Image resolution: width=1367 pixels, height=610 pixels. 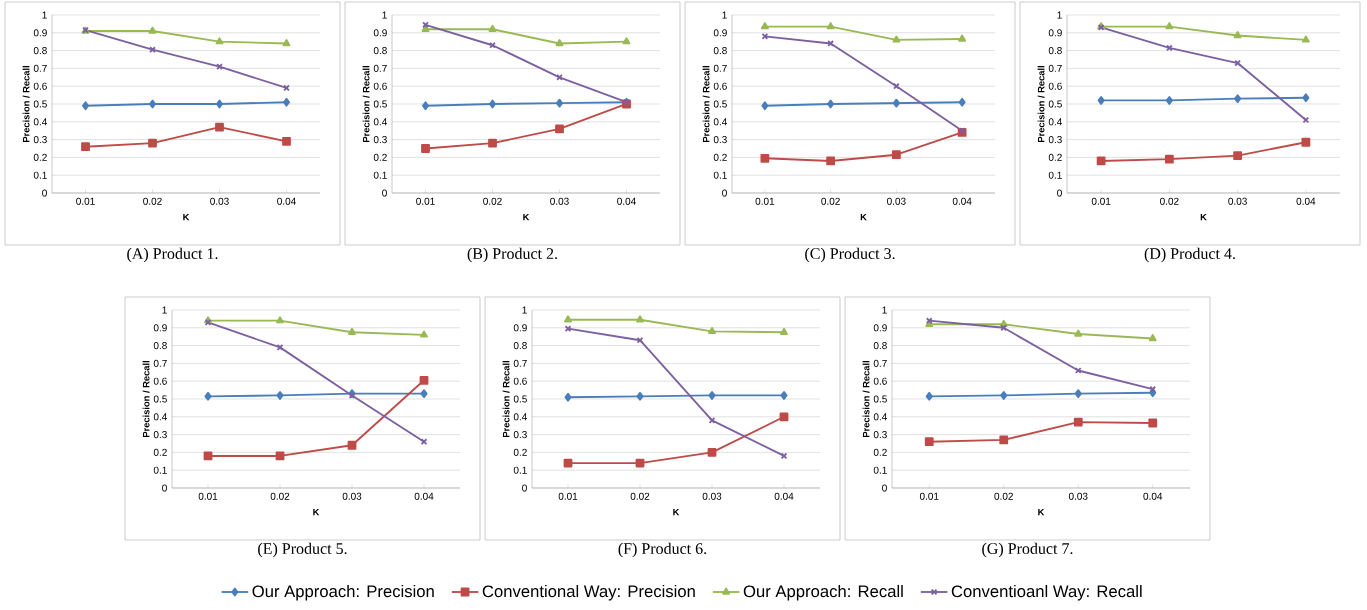 What do you see at coordinates (1189, 255) in the screenshot?
I see `text: (D) Product 4.` at bounding box center [1189, 255].